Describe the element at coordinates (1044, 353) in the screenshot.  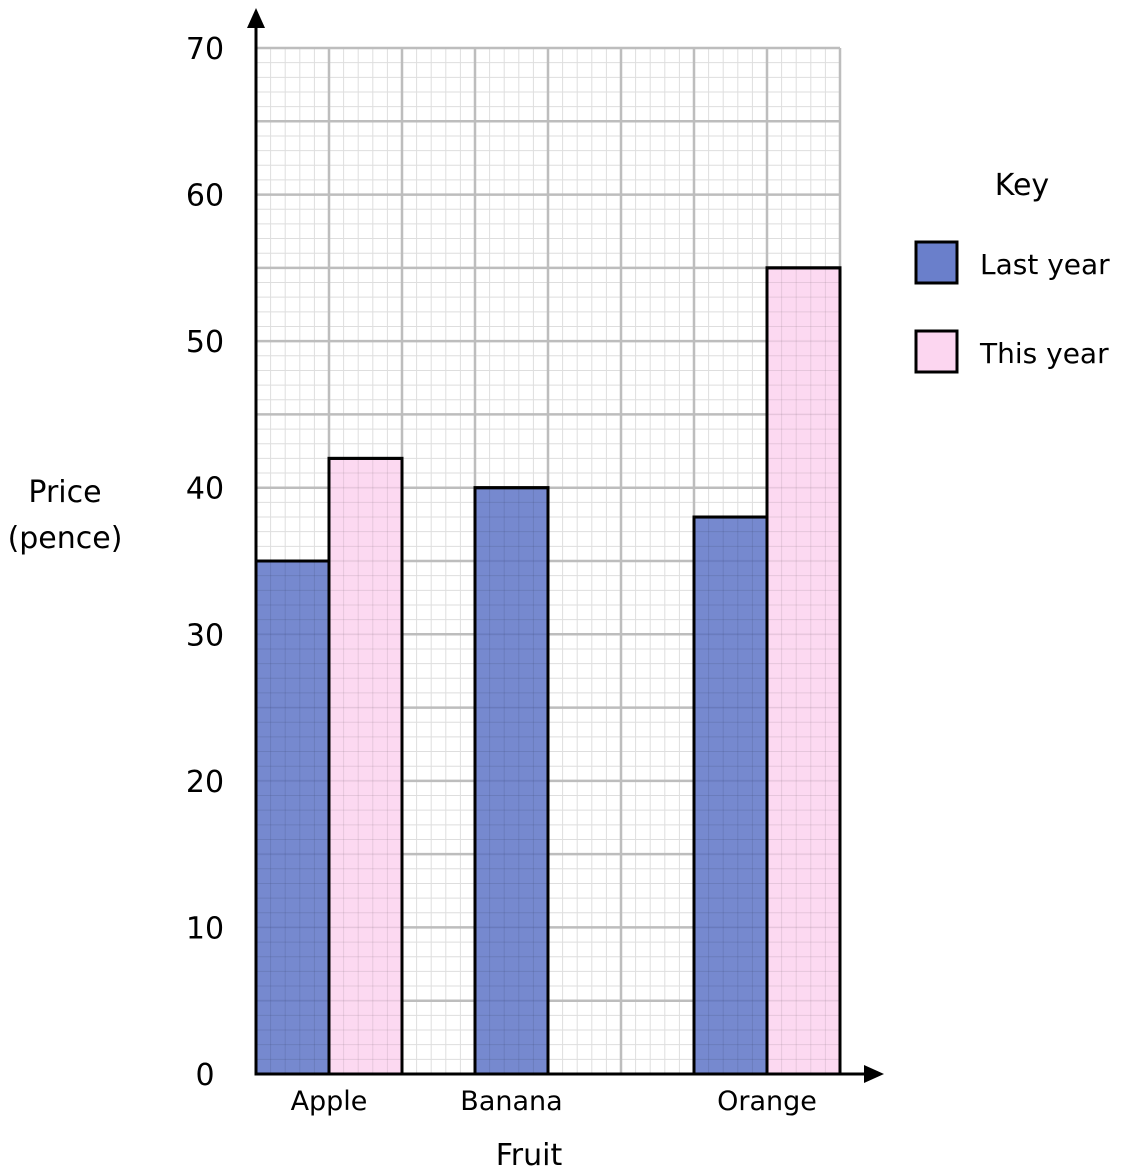
I see `legend-label-this-year: This year` at that location.